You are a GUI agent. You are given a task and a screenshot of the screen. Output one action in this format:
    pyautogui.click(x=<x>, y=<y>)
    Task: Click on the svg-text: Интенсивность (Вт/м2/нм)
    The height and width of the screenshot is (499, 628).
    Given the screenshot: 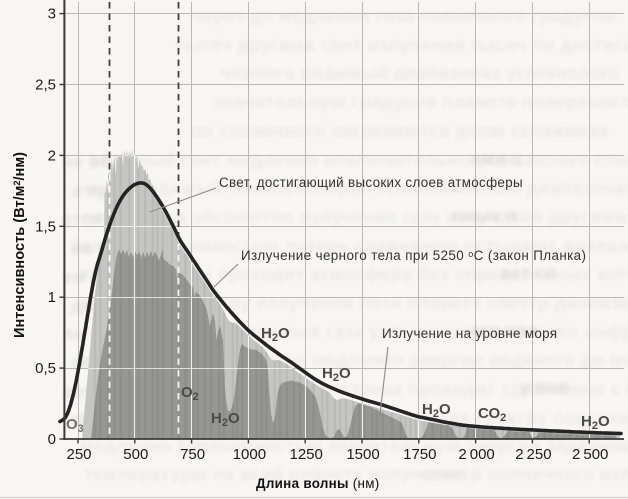 What is the action you would take?
    pyautogui.click(x=20, y=245)
    